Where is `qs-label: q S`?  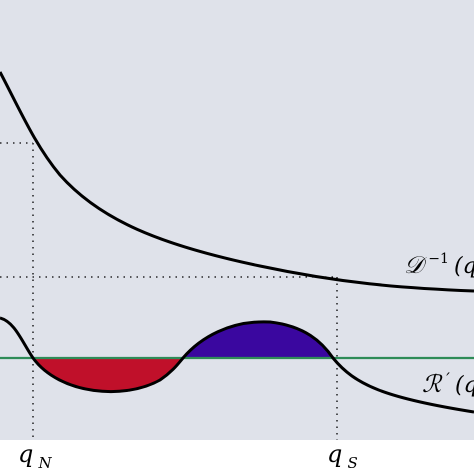
qs-label: q S is located at coordinates (342, 456).